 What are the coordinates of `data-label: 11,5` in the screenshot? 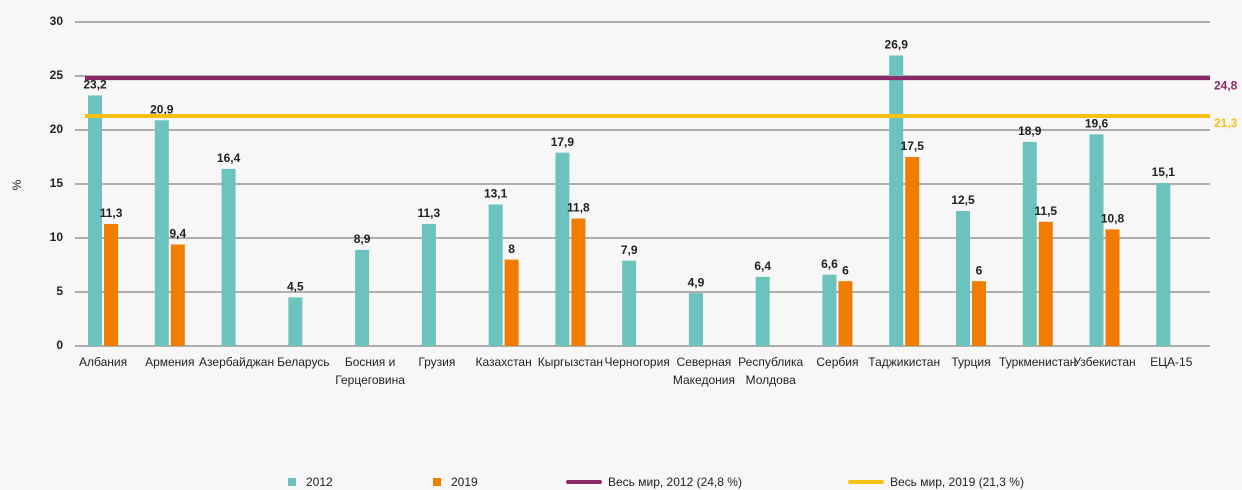 It's located at (1045, 211).